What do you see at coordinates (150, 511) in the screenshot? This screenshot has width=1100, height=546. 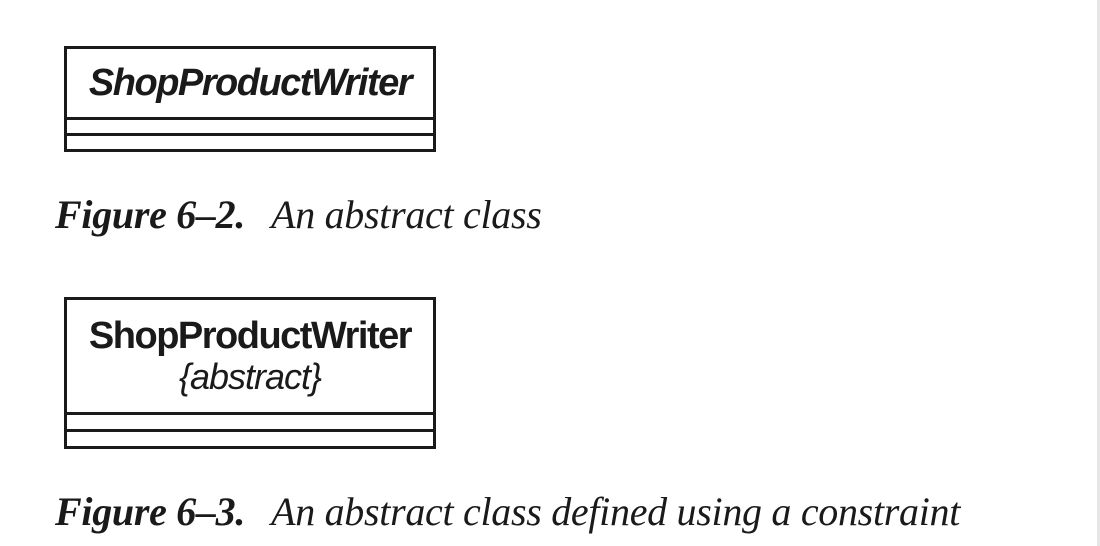 I see `figure-number: Figure 6–3.` at bounding box center [150, 511].